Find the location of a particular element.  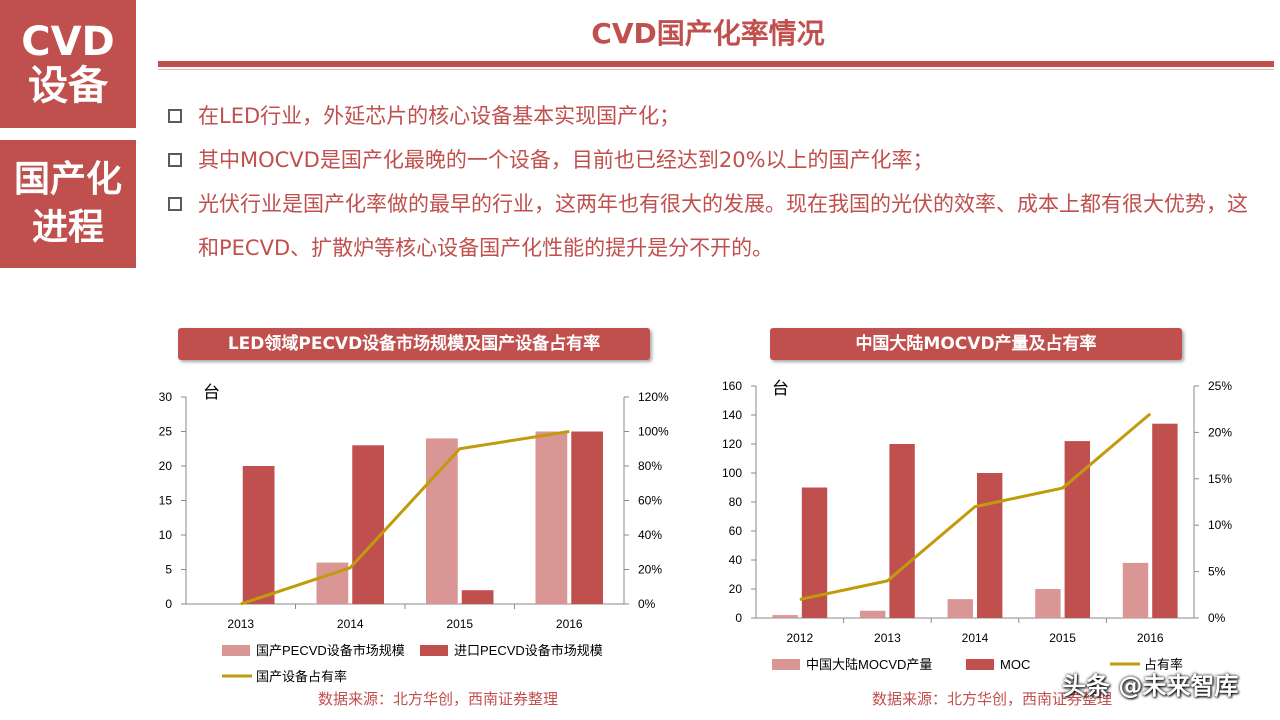

bullet-item: 其中MOCVD是国产化最晚的一个设备，目前也已经达到20%以上的国产化率； is located at coordinates (713, 160).